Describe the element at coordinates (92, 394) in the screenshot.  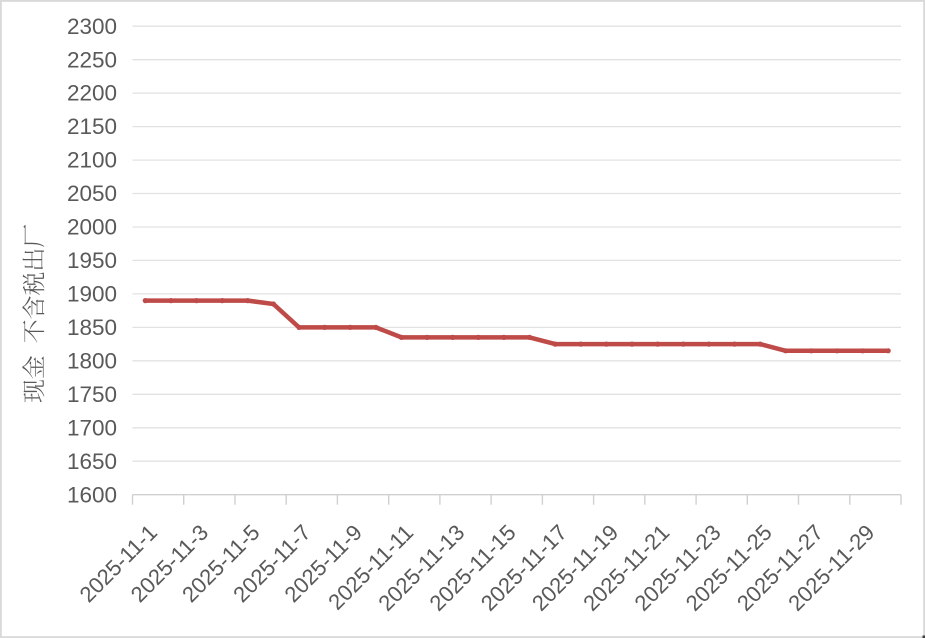
I see `svg-text: 1750` at that location.